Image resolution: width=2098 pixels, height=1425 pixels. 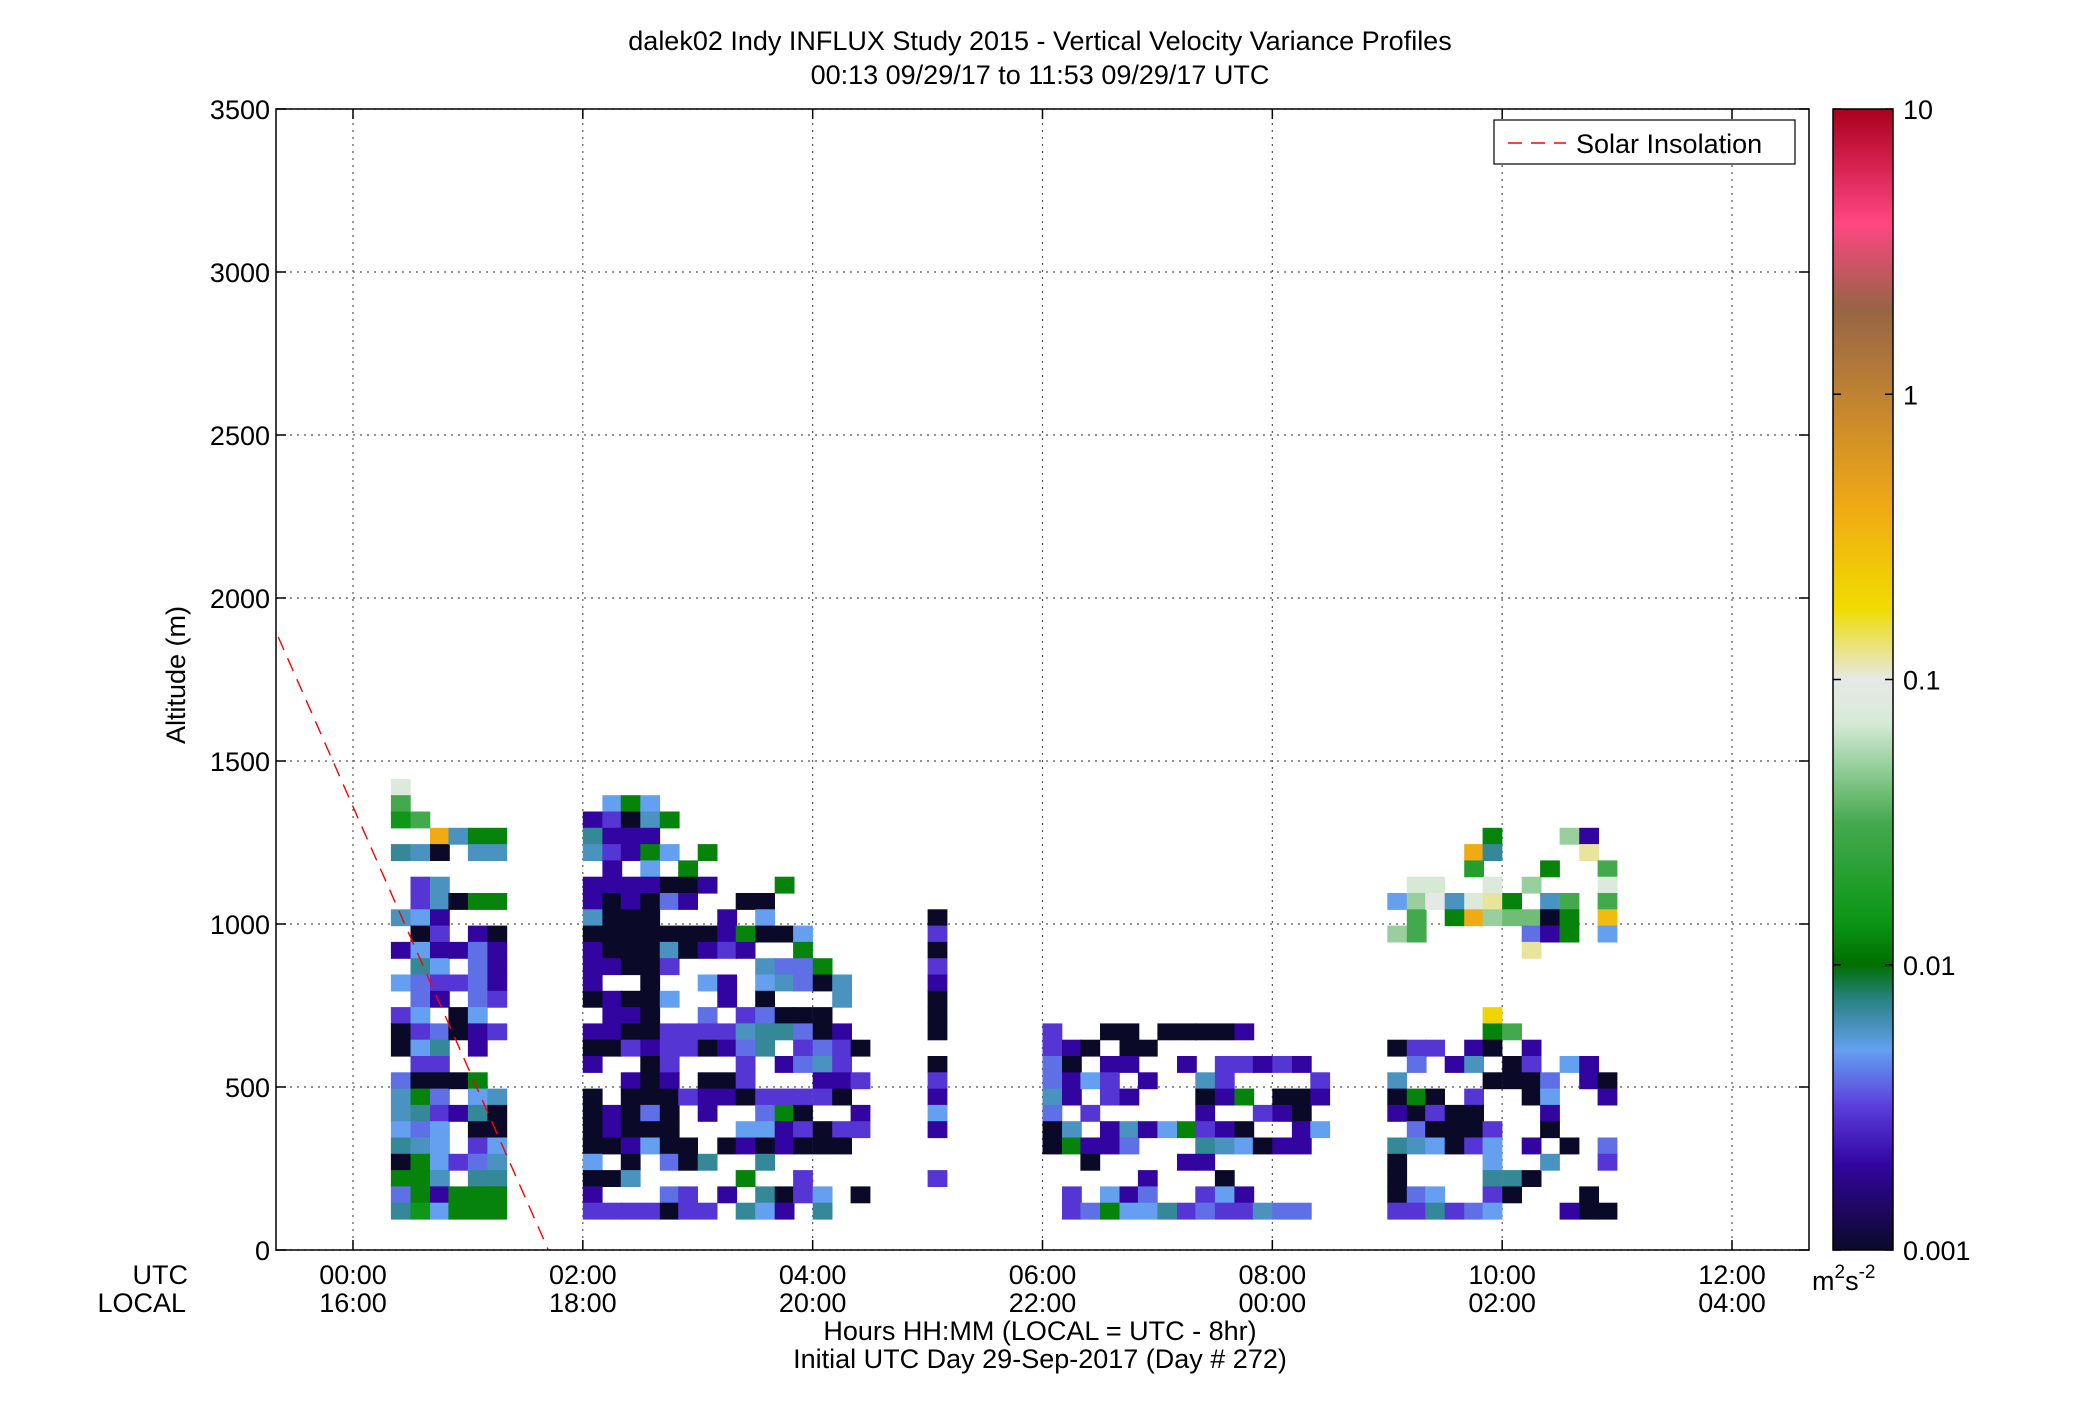 What do you see at coordinates (262, 1251) in the screenshot?
I see `y-tick-label: 0` at bounding box center [262, 1251].